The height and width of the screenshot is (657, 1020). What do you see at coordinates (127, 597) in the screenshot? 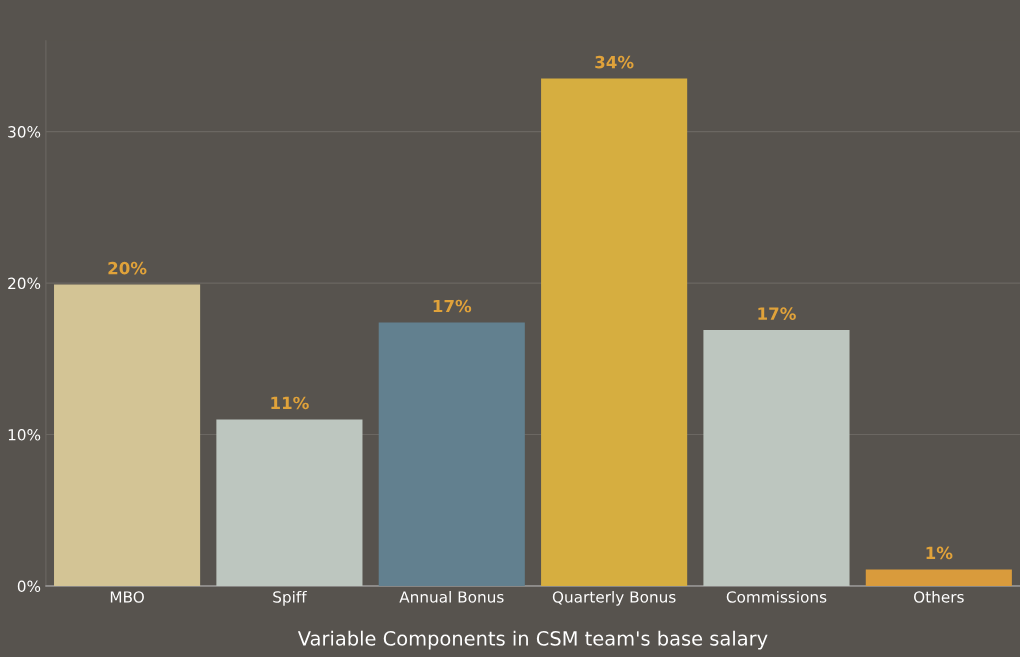
I see `x-tick-label: MBO` at bounding box center [127, 597].